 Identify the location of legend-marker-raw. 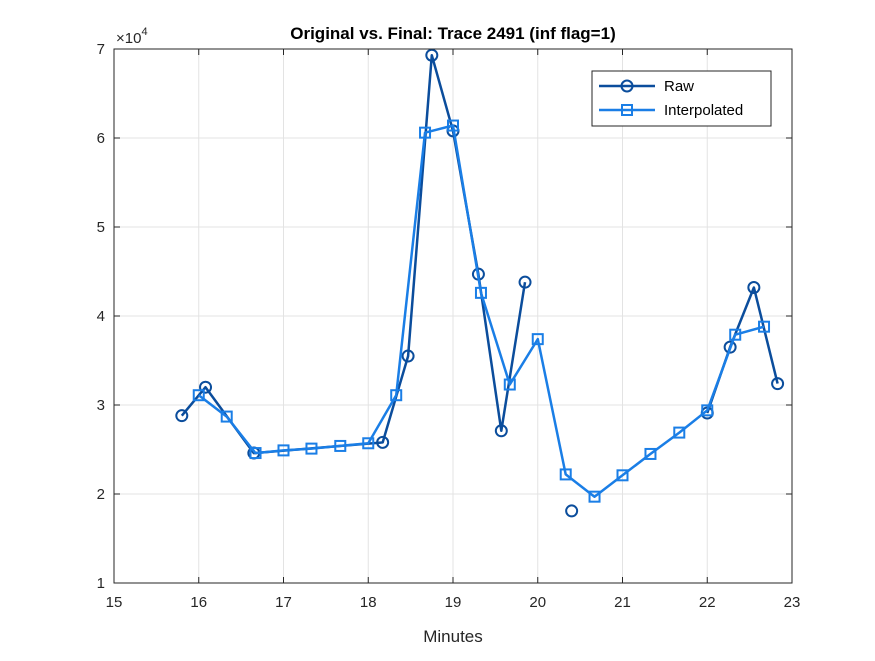
(627, 86).